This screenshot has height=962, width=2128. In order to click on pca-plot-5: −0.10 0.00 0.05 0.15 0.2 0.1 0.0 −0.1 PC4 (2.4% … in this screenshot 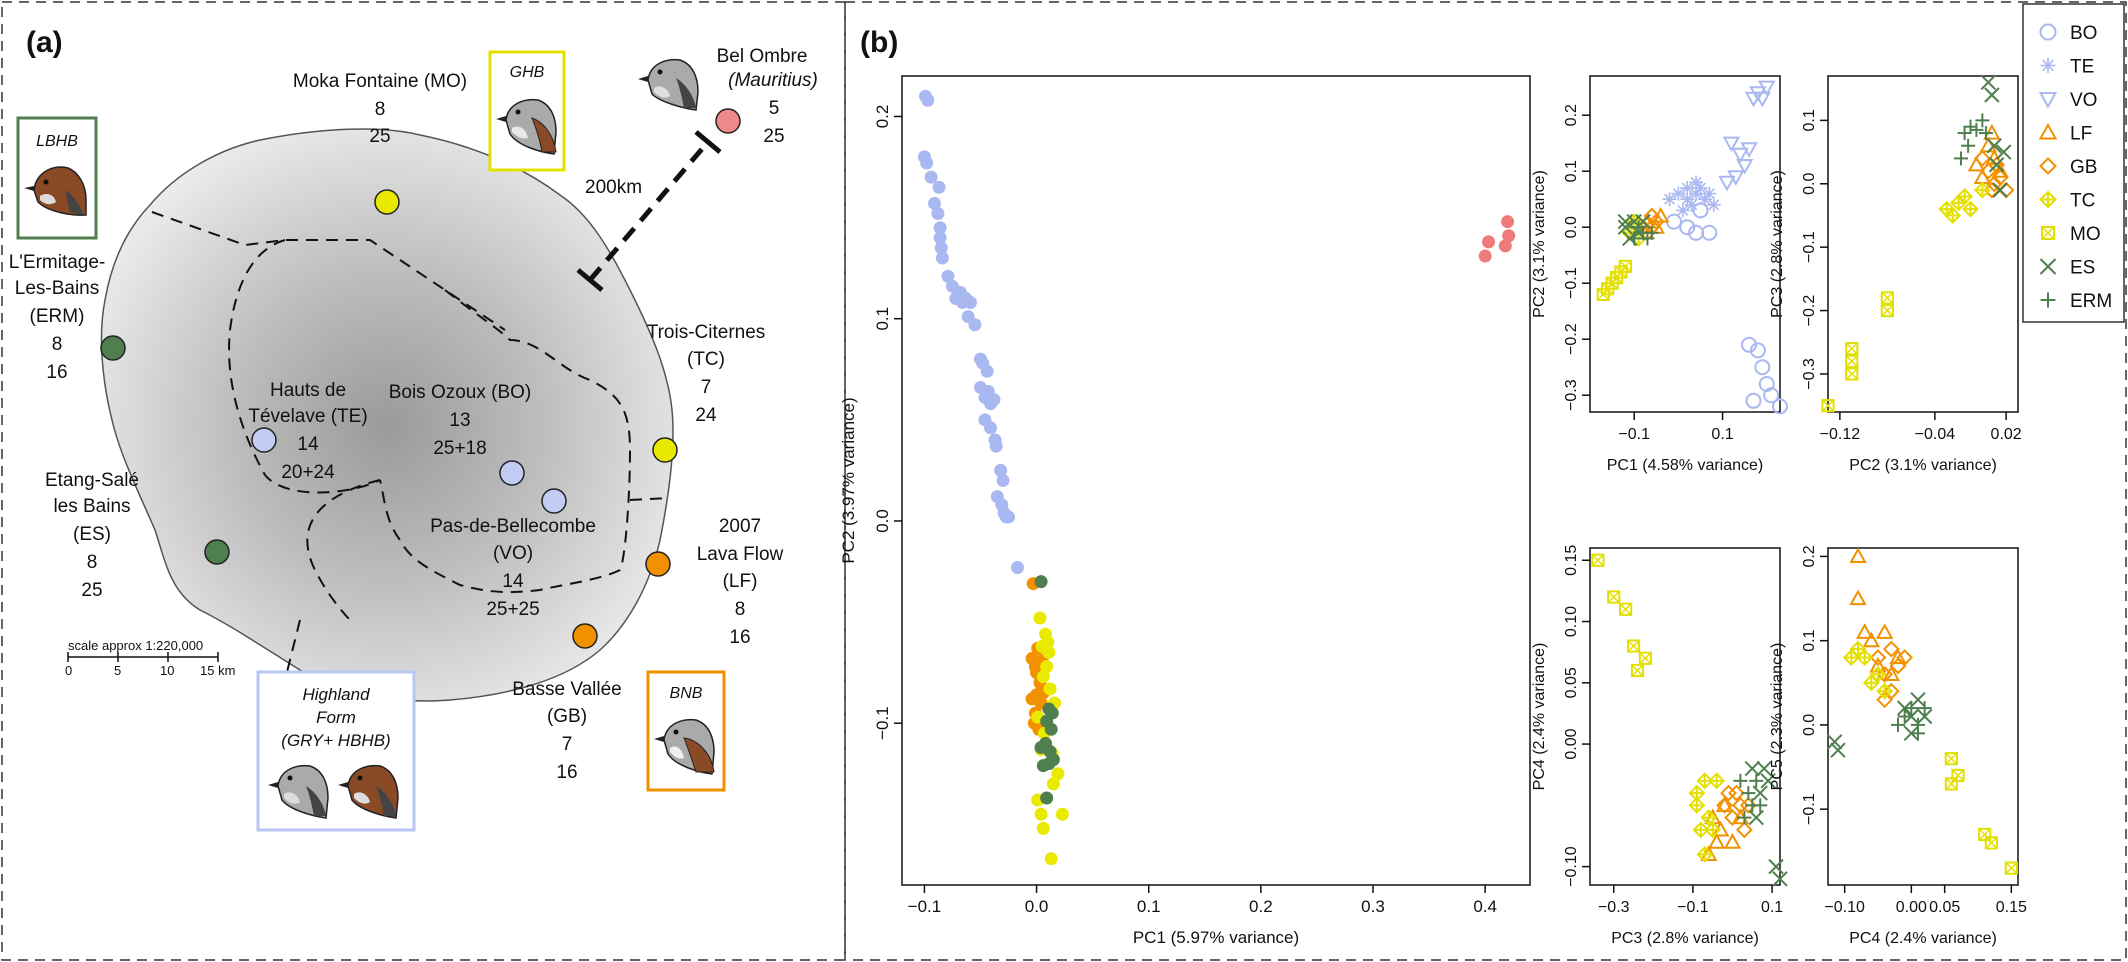, I will do `click(1898, 746)`.